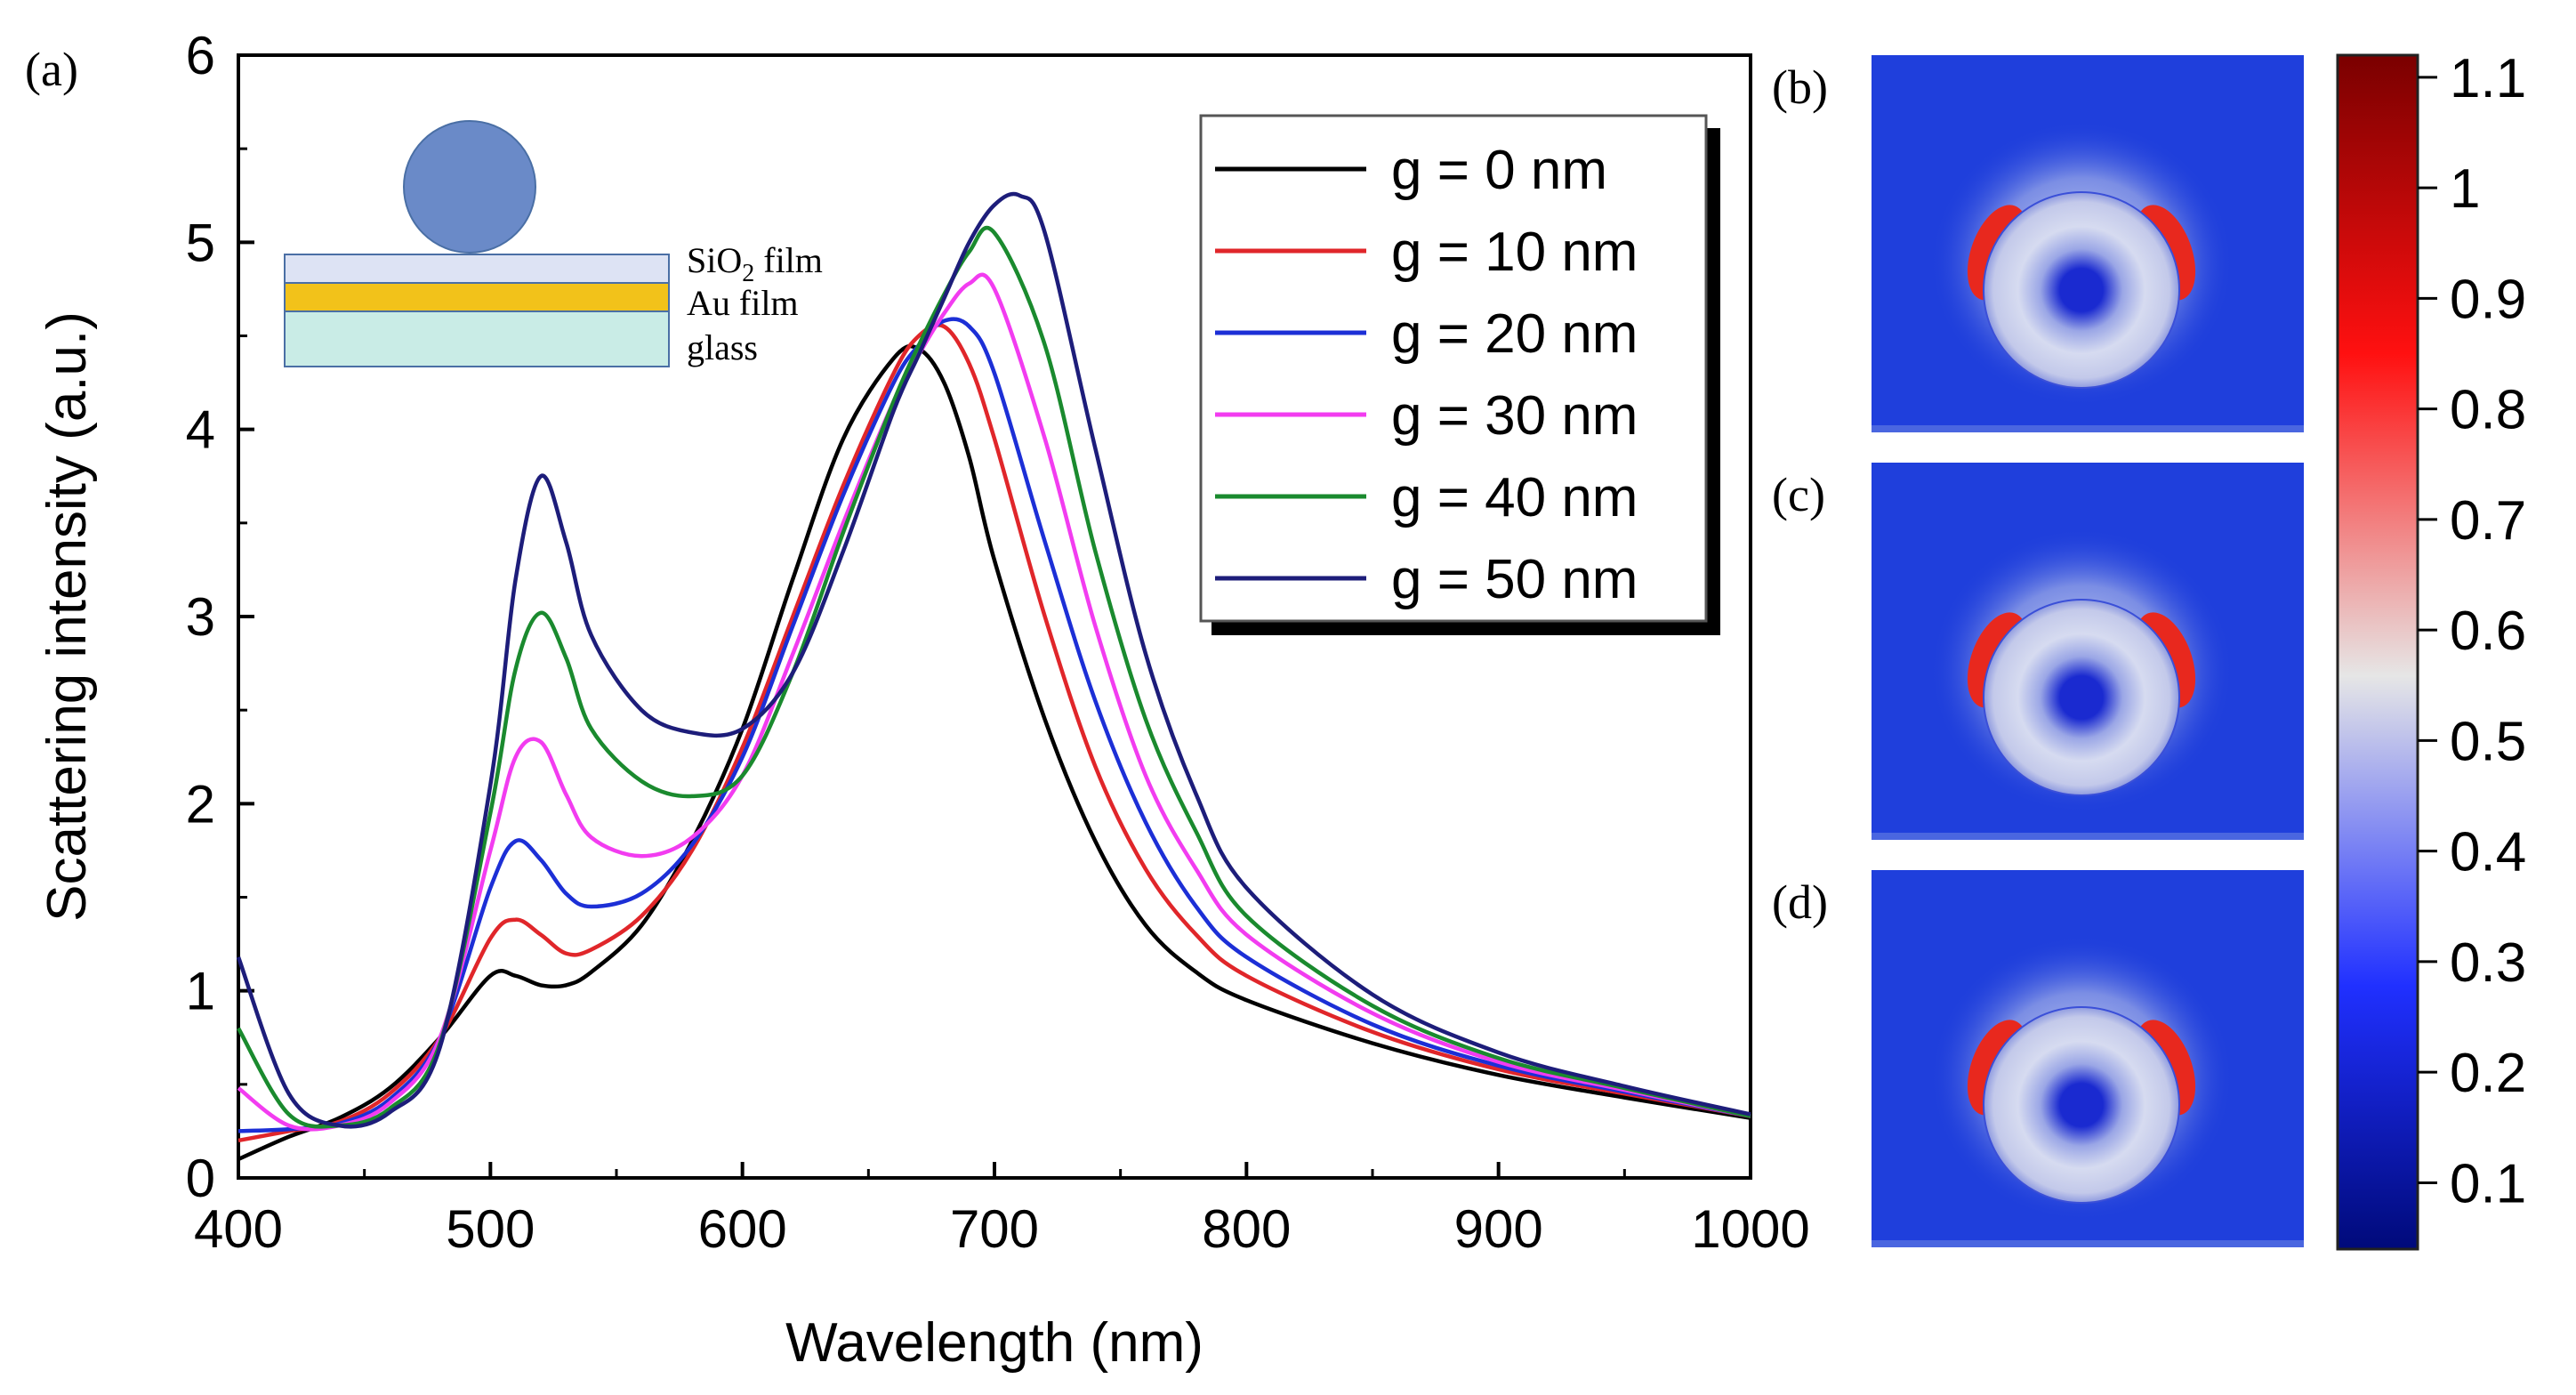 The width and height of the screenshot is (2576, 1395). Describe the element at coordinates (67, 616) in the screenshot. I see `y-axis-label: Scattering intensity (a.u.)` at that location.